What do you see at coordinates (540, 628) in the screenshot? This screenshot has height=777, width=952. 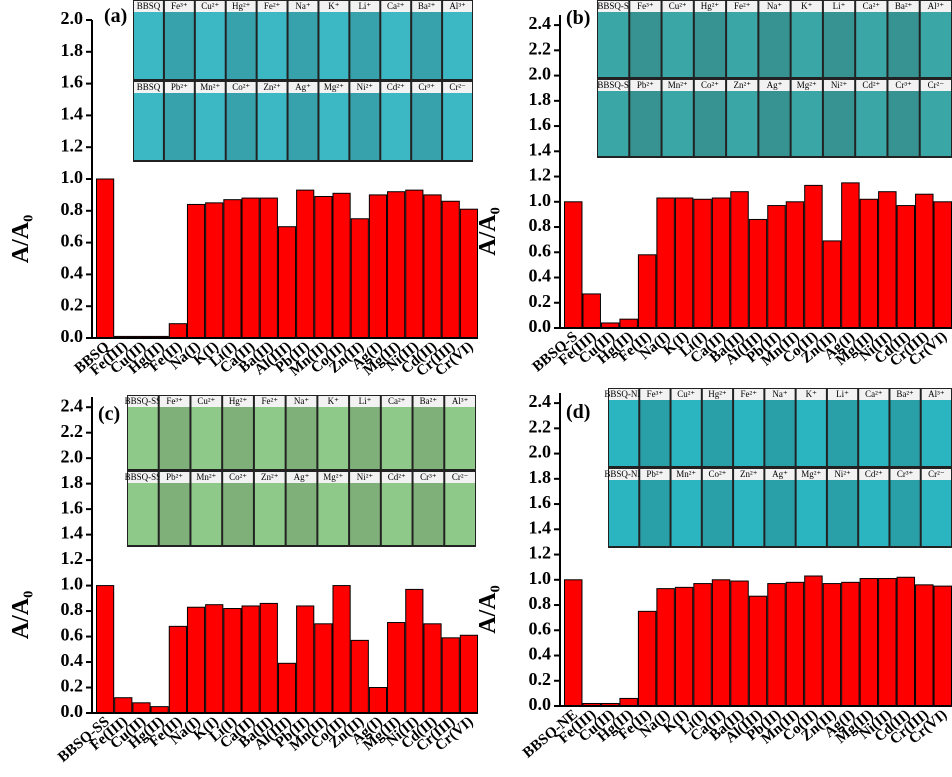 I see `y-tick-label: 0.6` at bounding box center [540, 628].